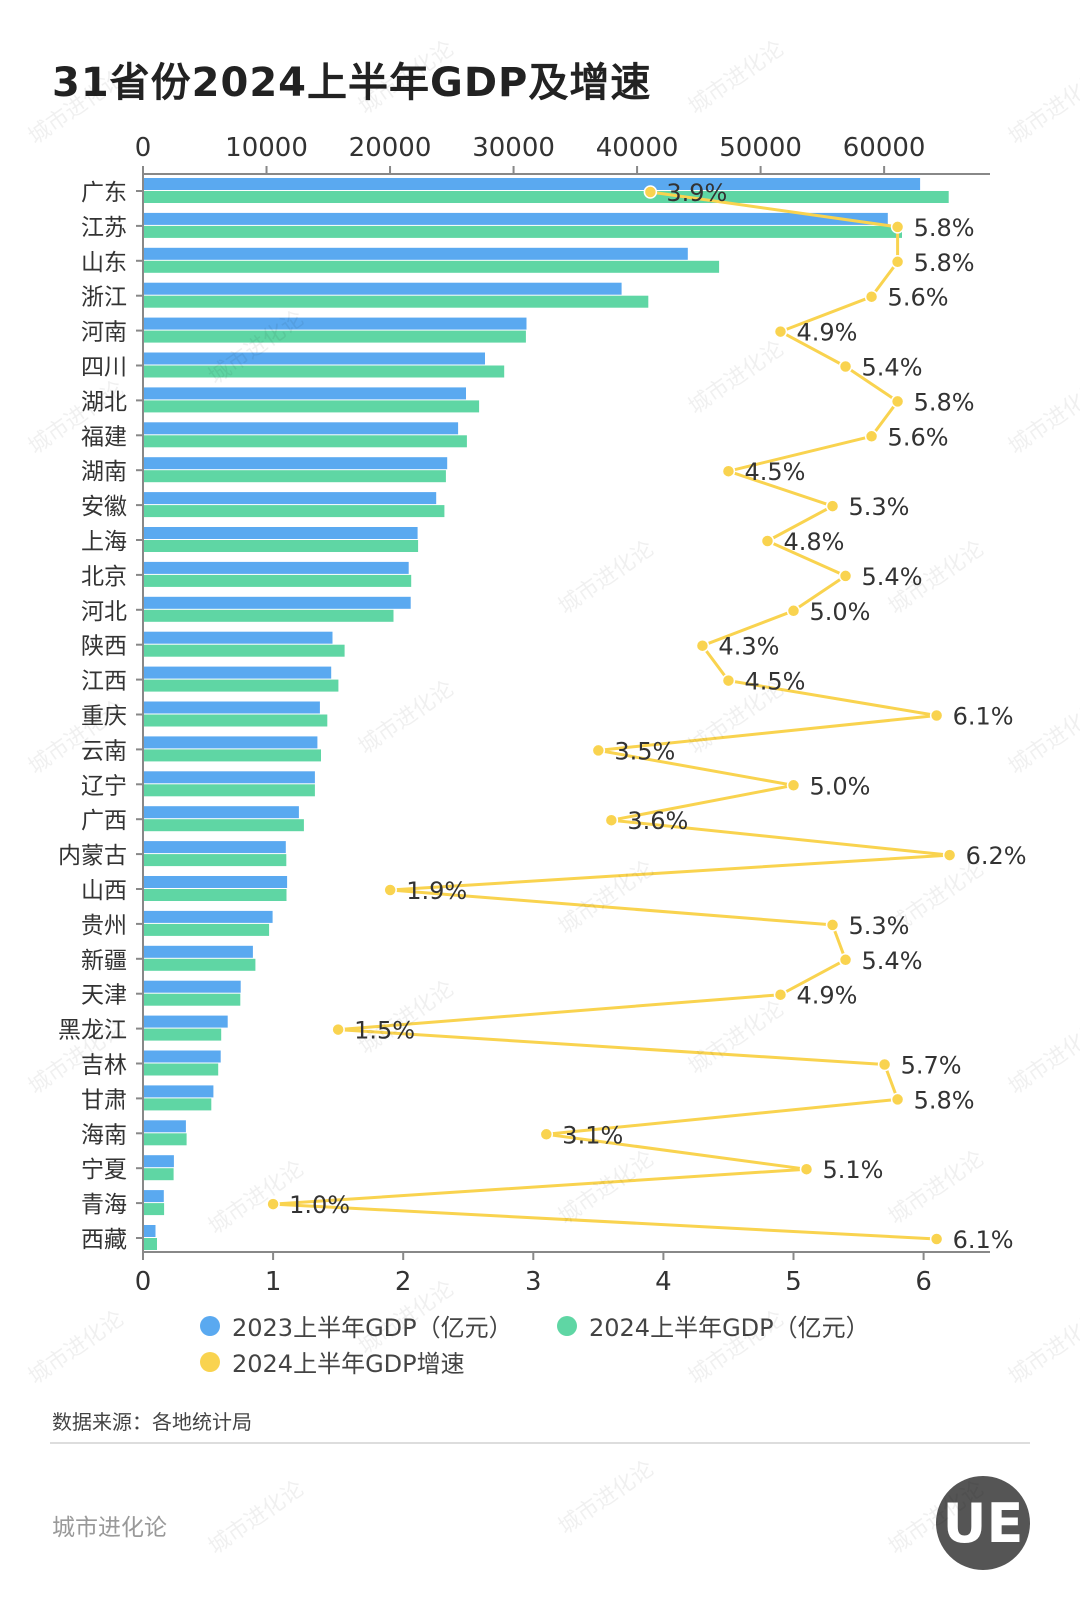  I want to click on bottom-axis-tick-label: 5, so click(793, 1278).